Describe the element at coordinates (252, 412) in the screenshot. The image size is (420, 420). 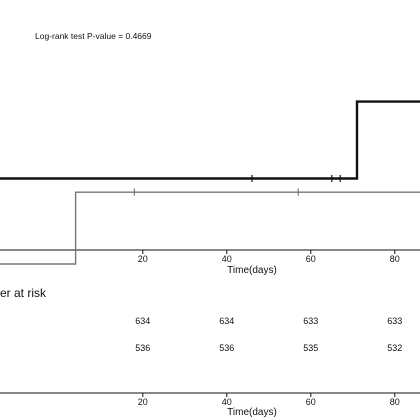
I see `risk-x-axis-label: Time(days)` at that location.